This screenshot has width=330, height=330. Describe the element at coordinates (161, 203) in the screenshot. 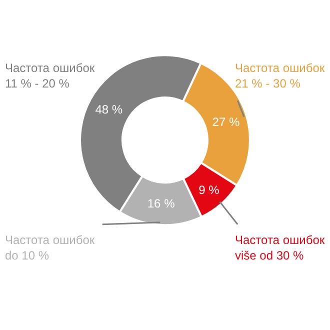

I see `data-label: 16 %` at that location.